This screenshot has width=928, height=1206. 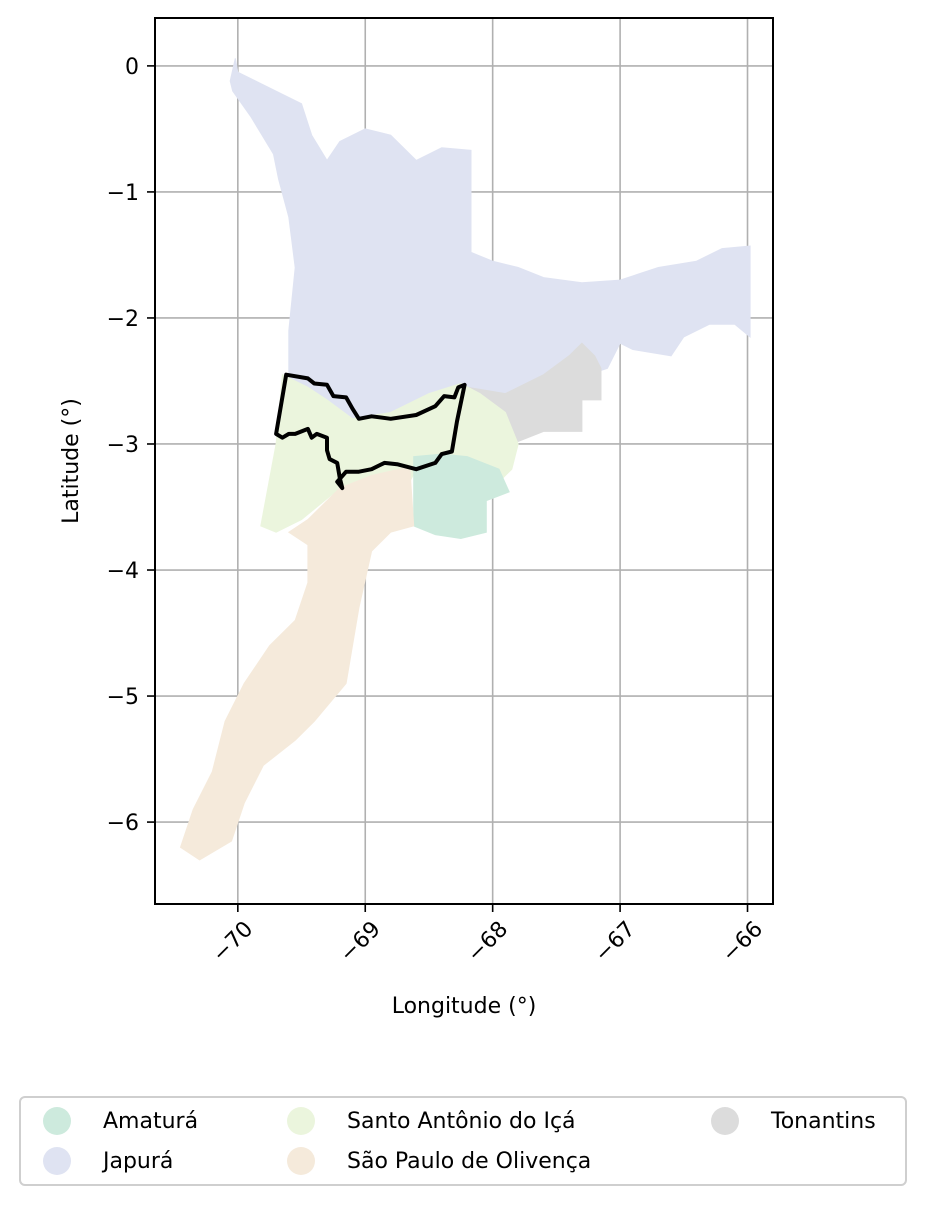 I want to click on legend-marker-tonantins, so click(x=725, y=1121).